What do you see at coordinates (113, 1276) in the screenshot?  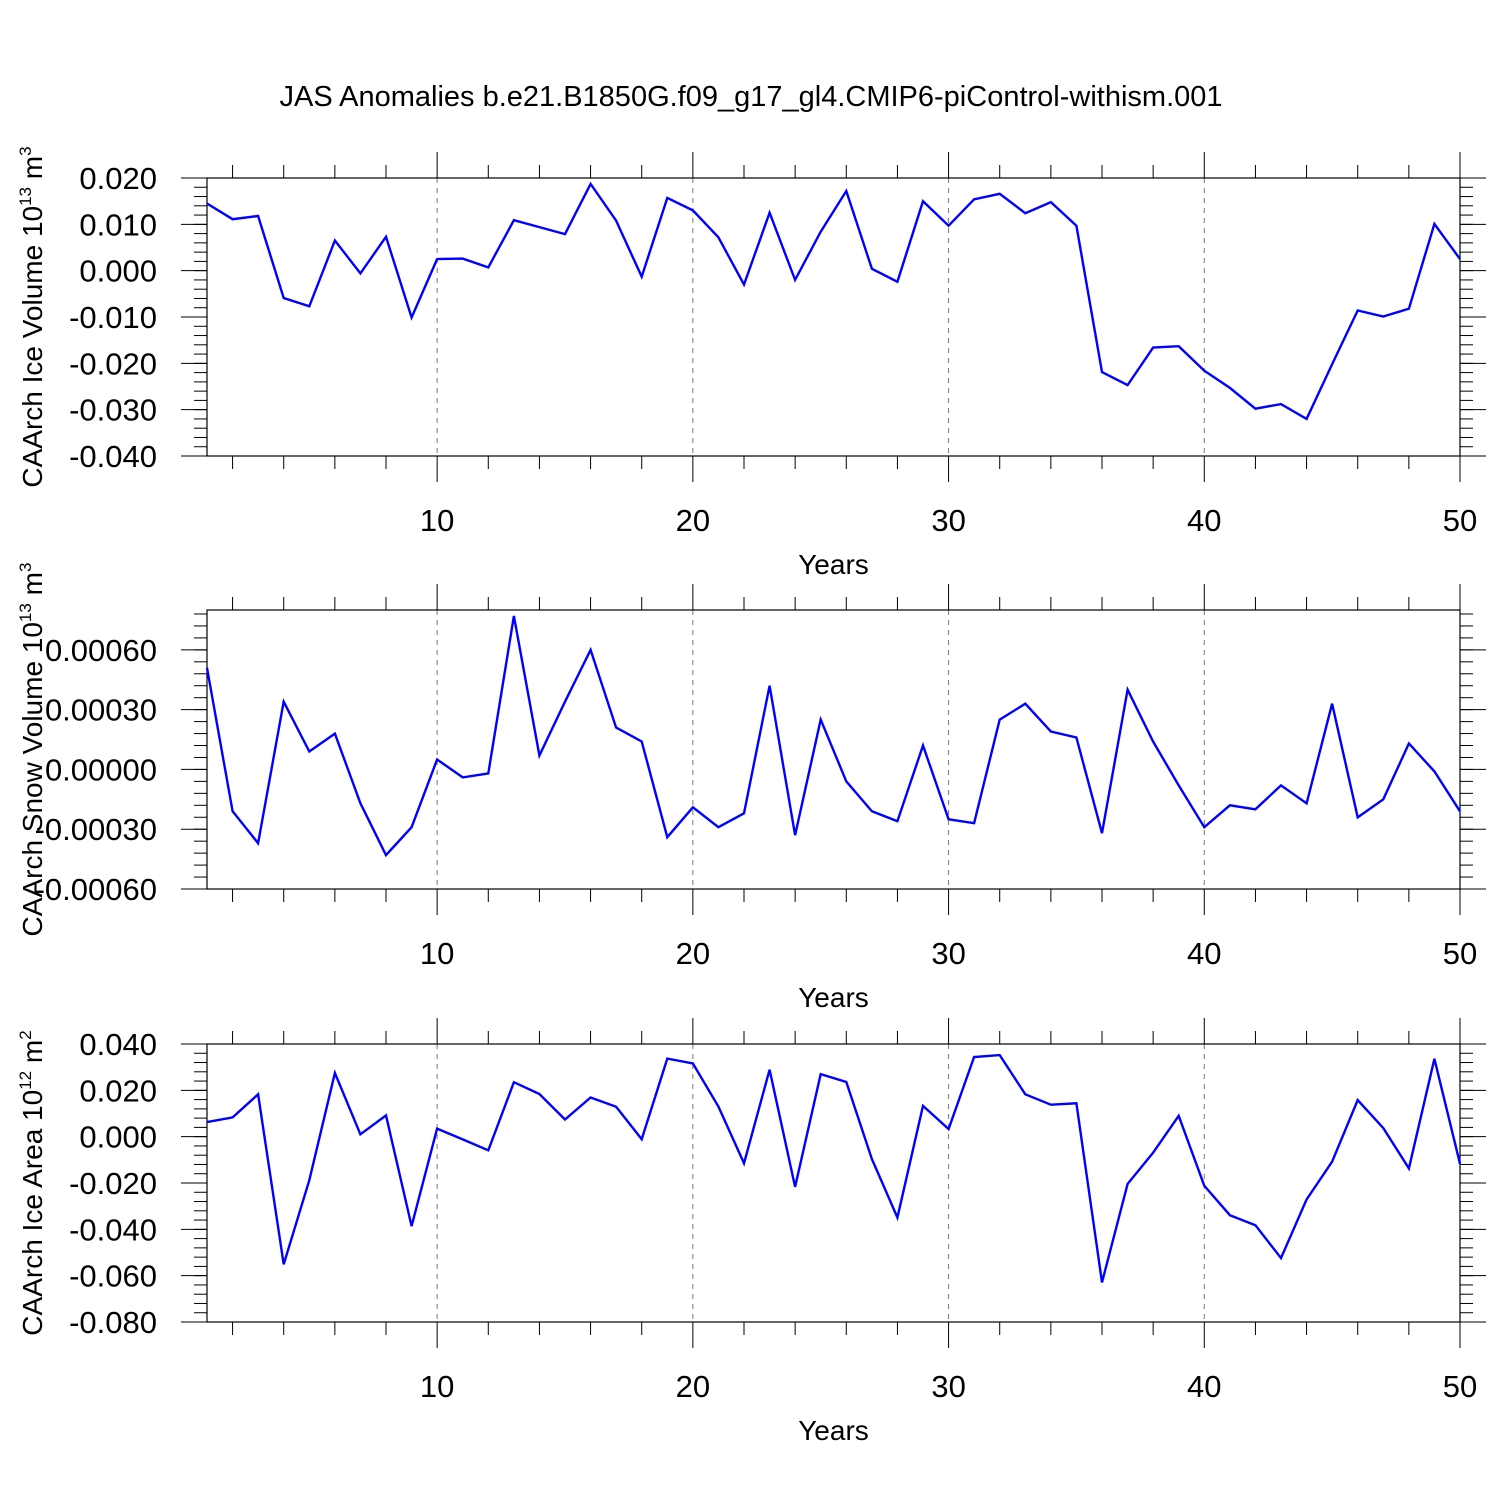 I see `y-tick-label: -0.060` at bounding box center [113, 1276].